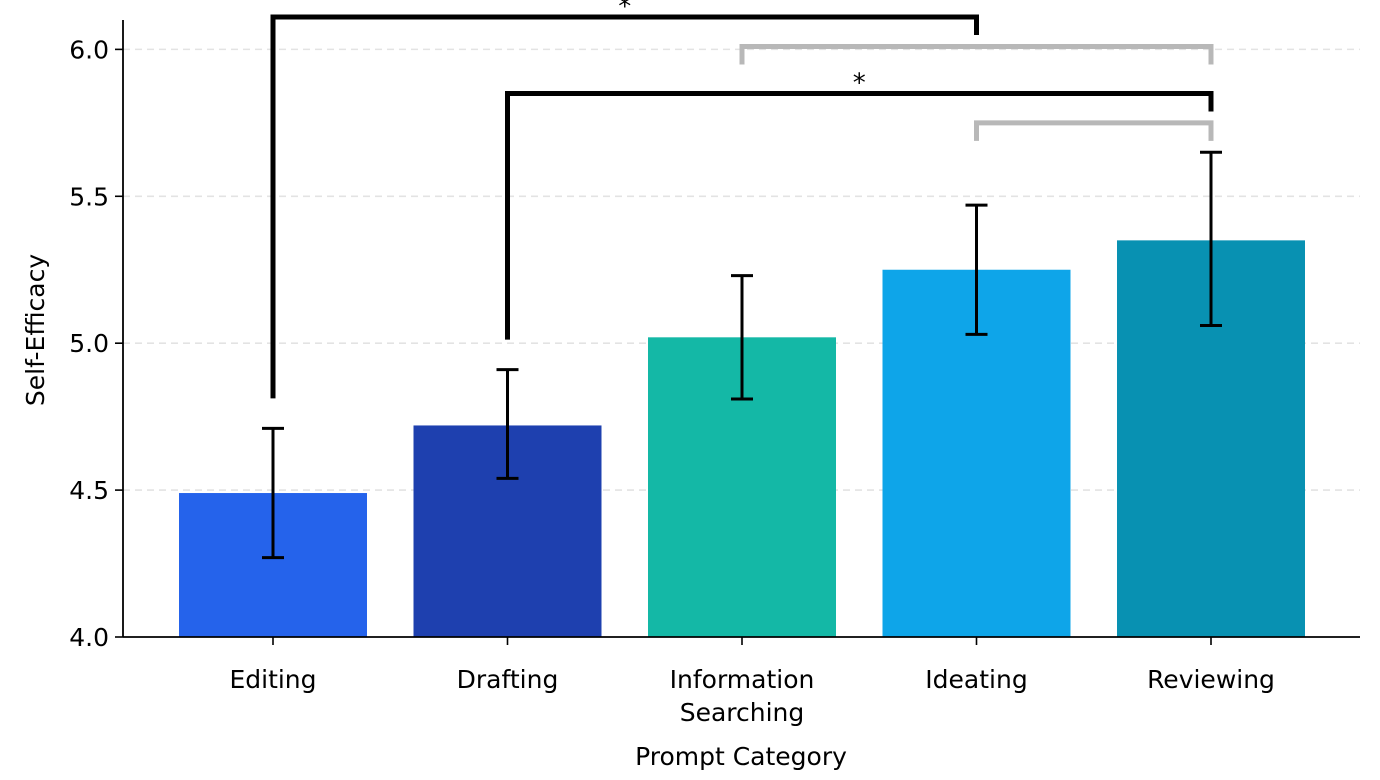 Image resolution: width=1380 pixels, height=780 pixels. What do you see at coordinates (89, 637) in the screenshot?
I see `y-tick-label: 4.0` at bounding box center [89, 637].